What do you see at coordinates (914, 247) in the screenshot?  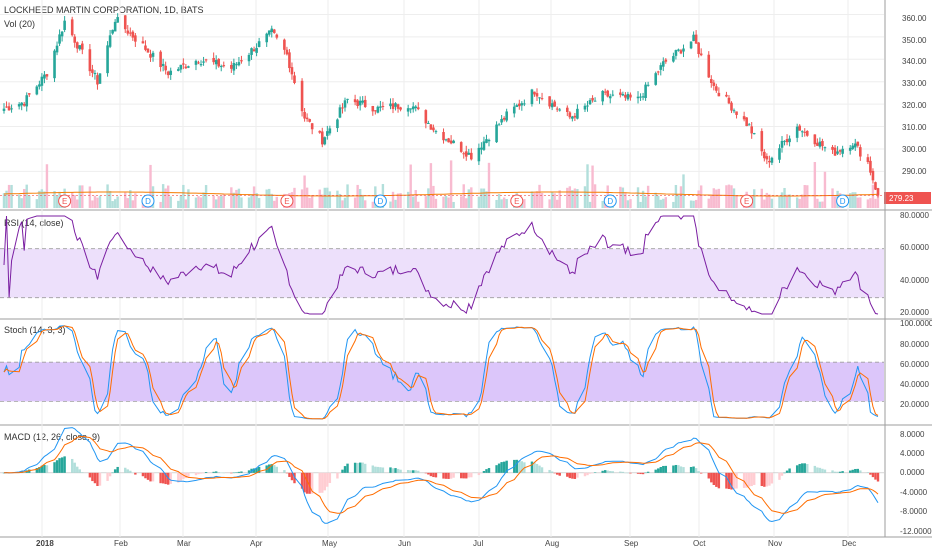 I see `rsi-tick: 60.0000` at bounding box center [914, 247].